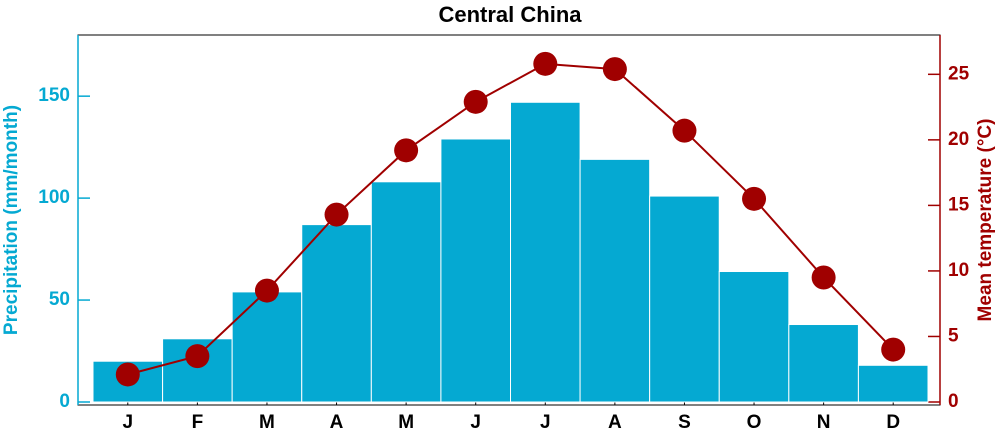  Describe the element at coordinates (959, 73) in the screenshot. I see `y2-tick-label: 25` at that location.